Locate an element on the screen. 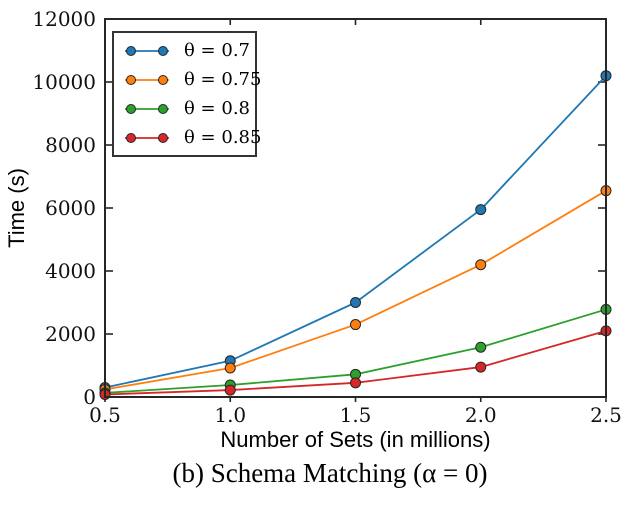 The height and width of the screenshot is (506, 626). x-tick-label: 2.0 is located at coordinates (481, 415).